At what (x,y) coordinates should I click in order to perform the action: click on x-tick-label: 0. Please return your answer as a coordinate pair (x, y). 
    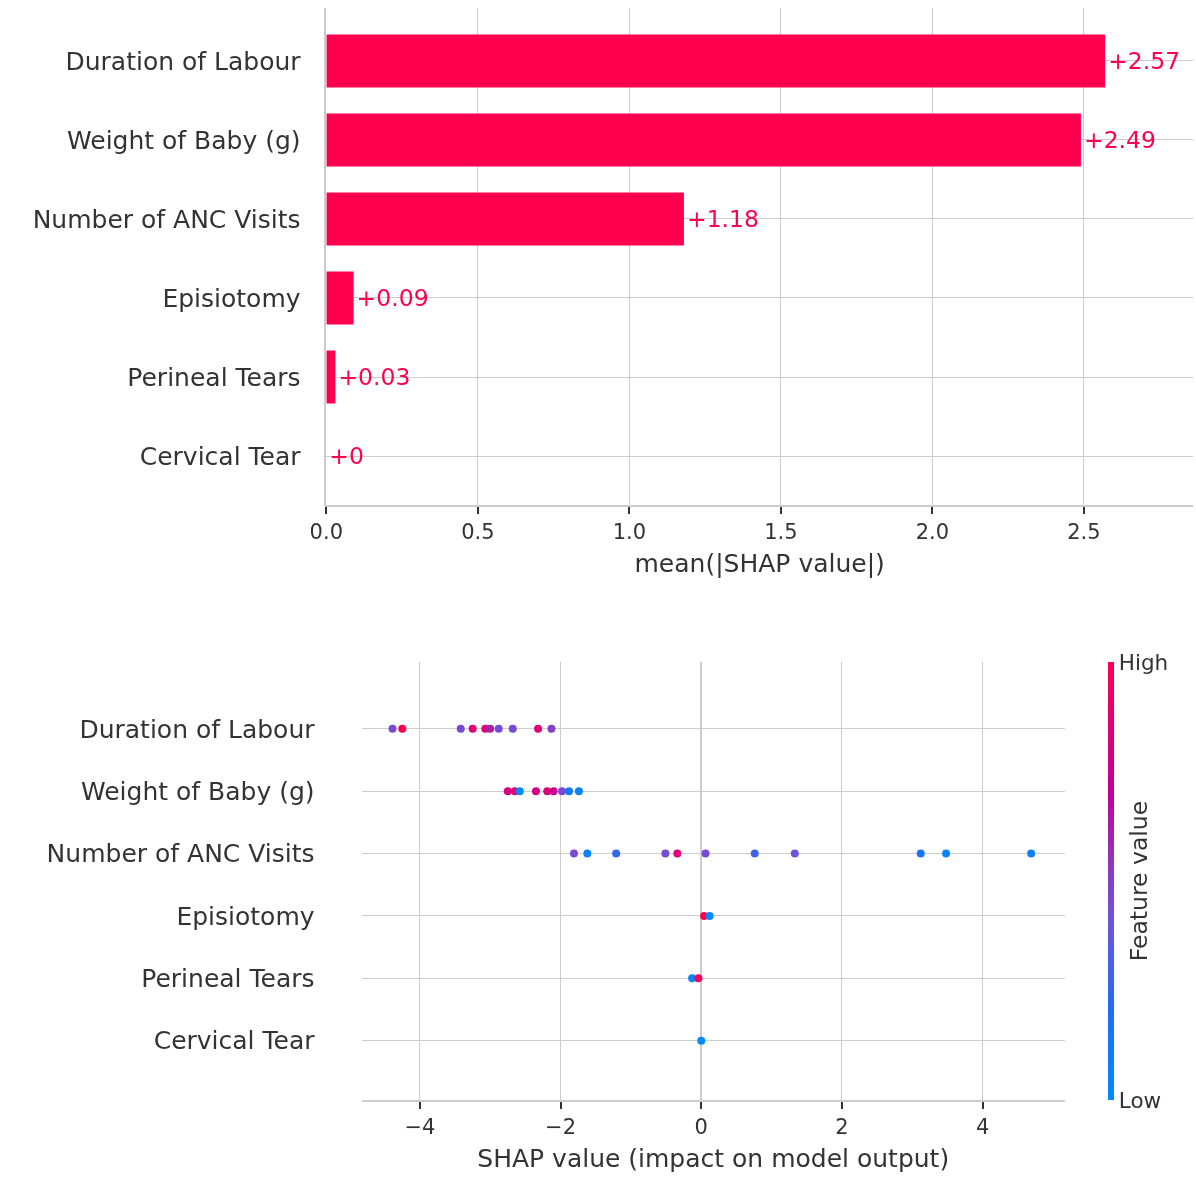
    Looking at the image, I should click on (701, 1126).